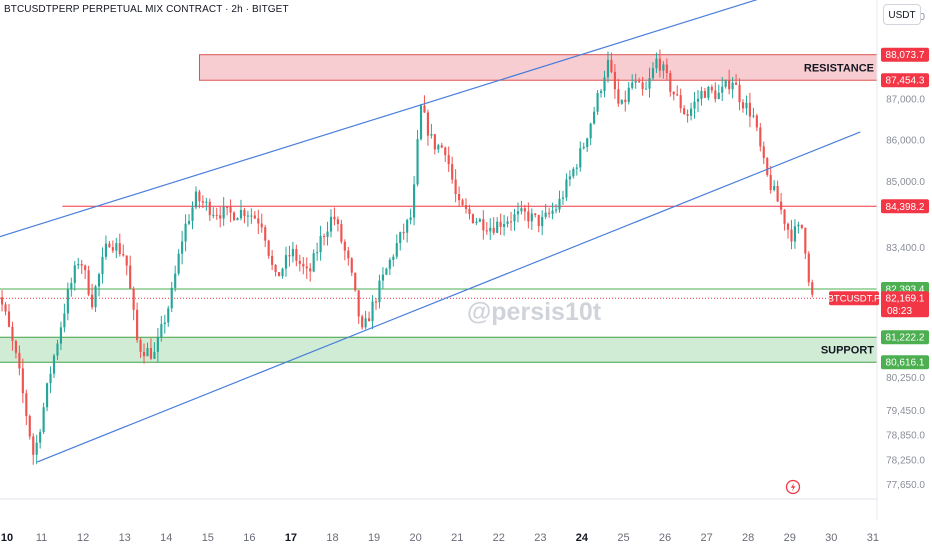  What do you see at coordinates (831, 538) in the screenshot?
I see `time-tick-label: 30` at bounding box center [831, 538].